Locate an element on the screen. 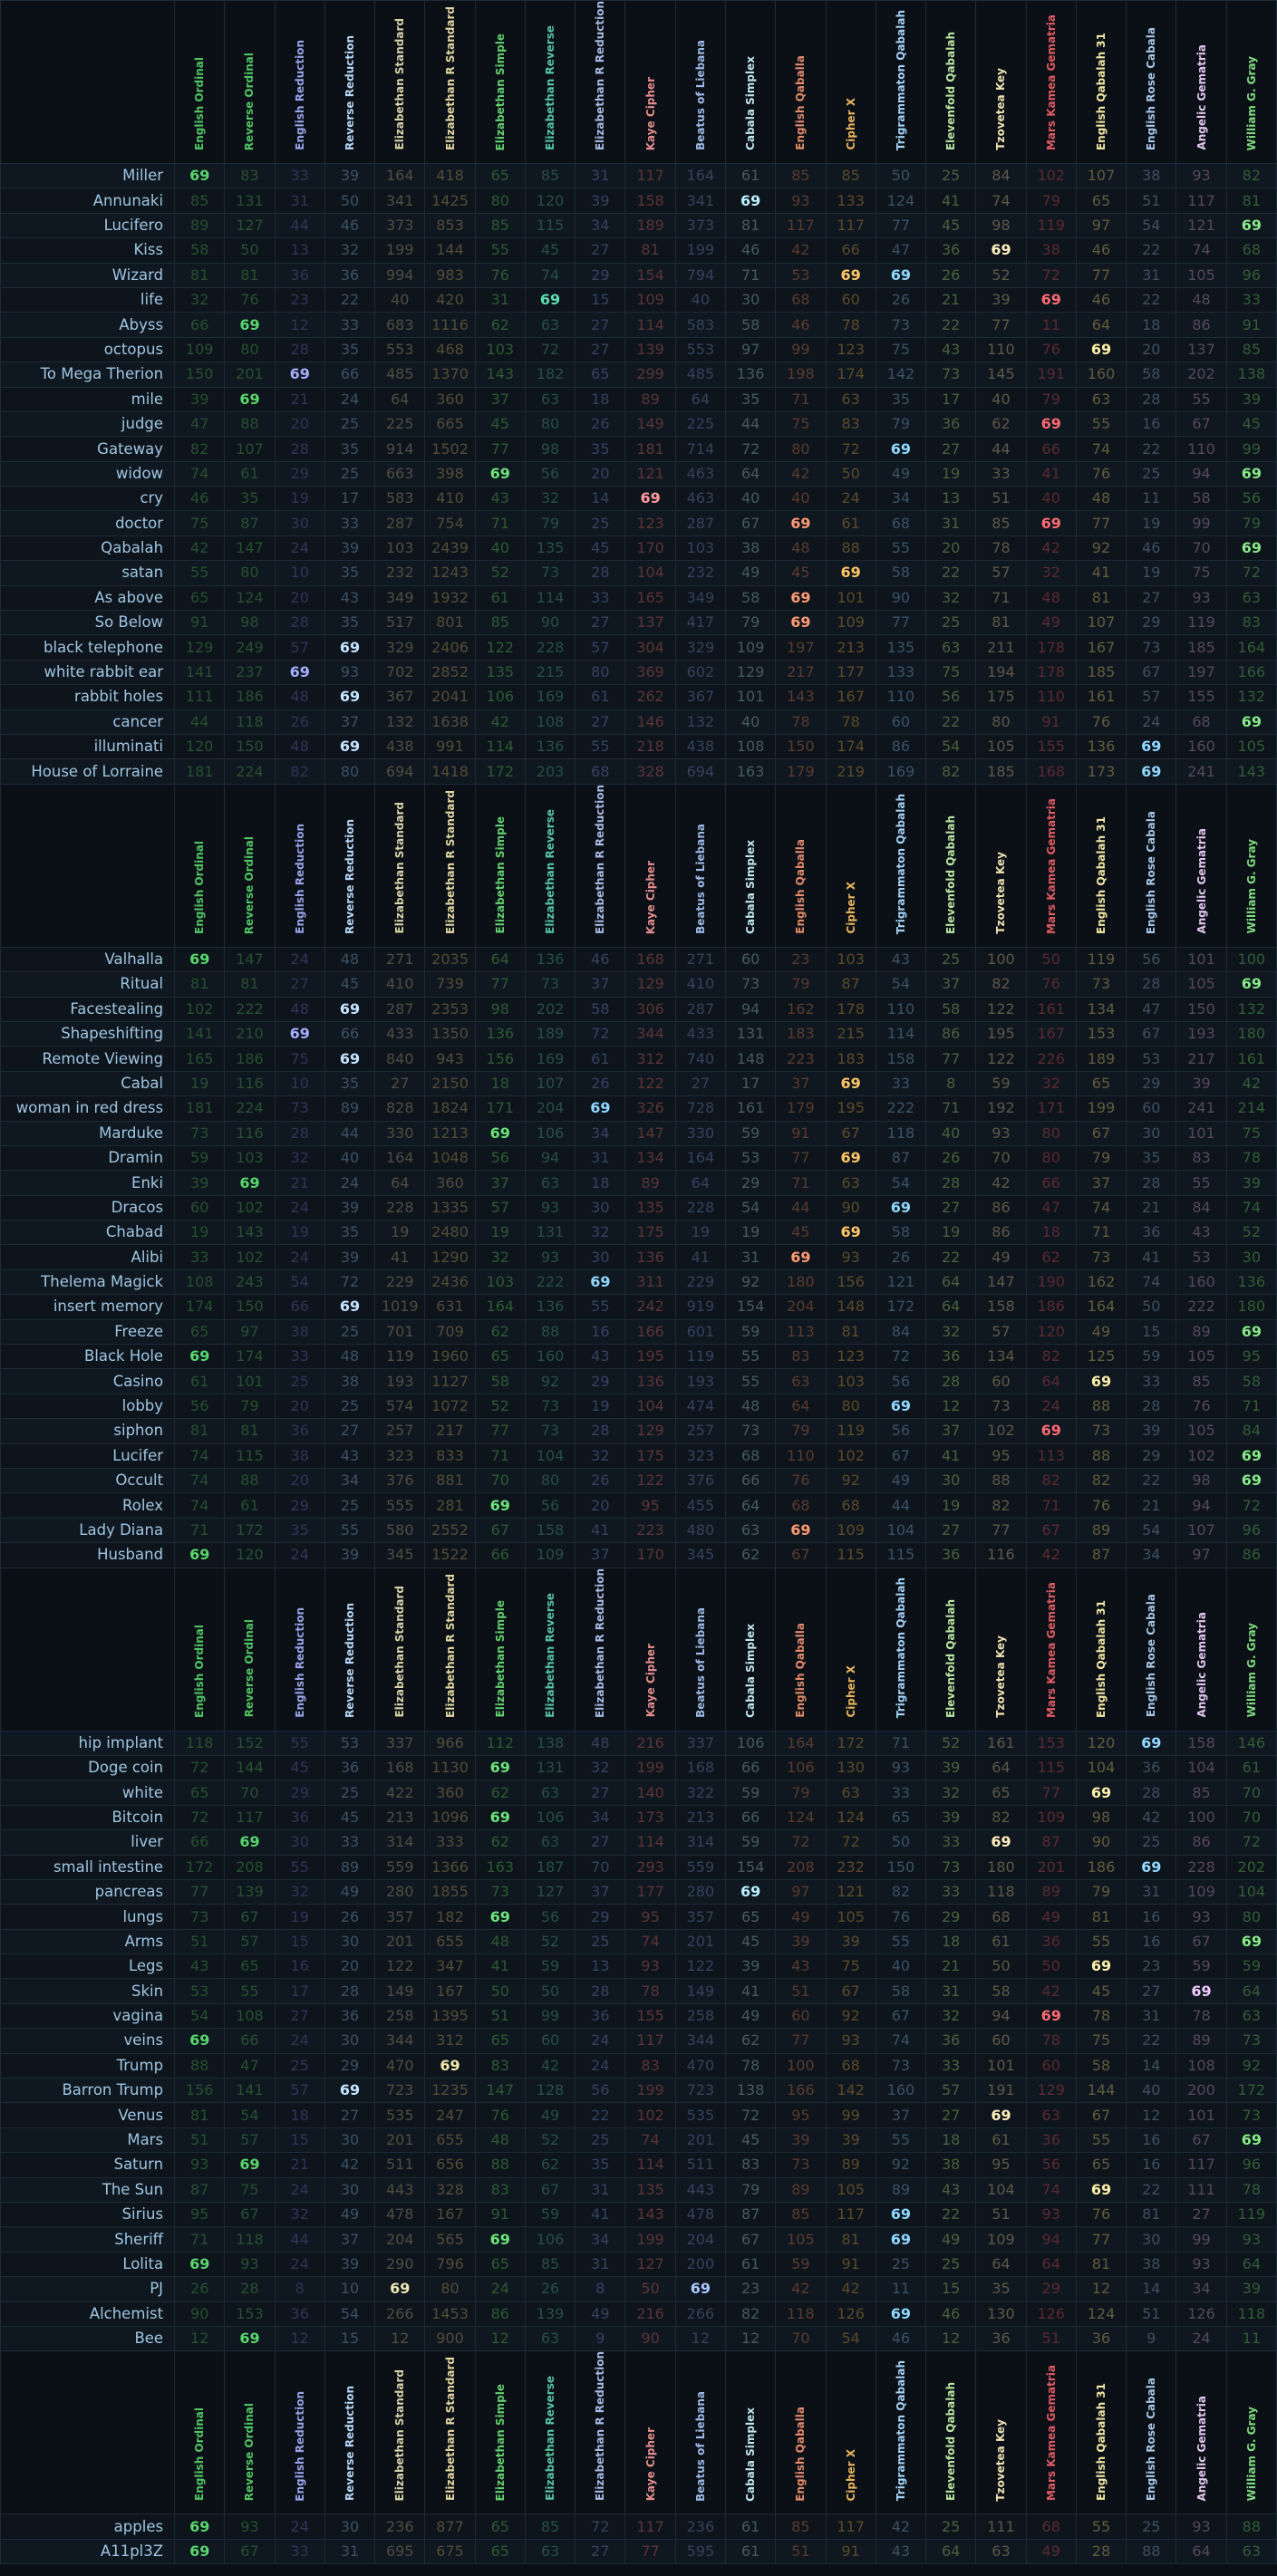 This screenshot has height=2576, width=1277. cipher-value-cell: 154 is located at coordinates (650, 275).